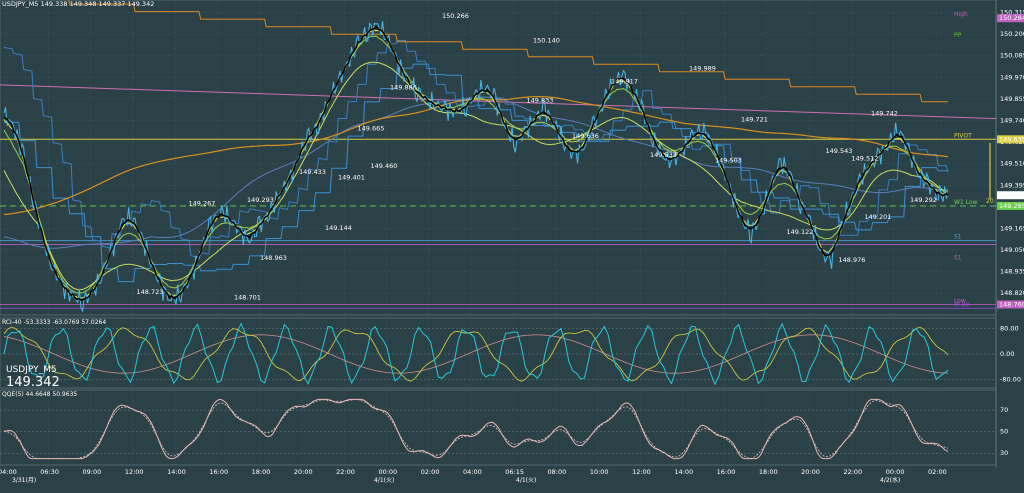 This screenshot has height=493, width=1024. I want to click on y-tick-label: 149.740, so click(1012, 121).